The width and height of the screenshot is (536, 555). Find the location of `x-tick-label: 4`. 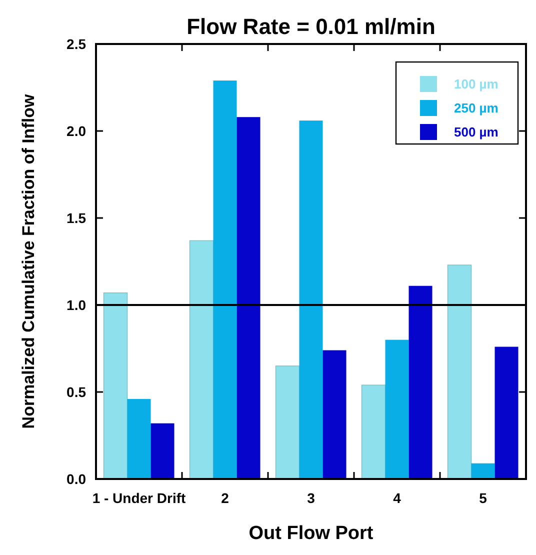

x-tick-label: 4 is located at coordinates (397, 498).